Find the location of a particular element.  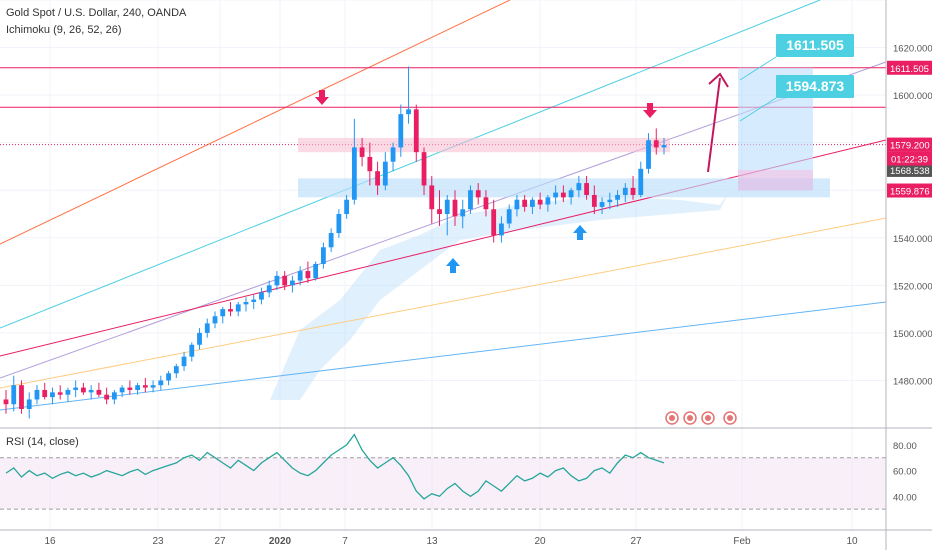

price-tick-label: 1500.000 is located at coordinates (912, 334).